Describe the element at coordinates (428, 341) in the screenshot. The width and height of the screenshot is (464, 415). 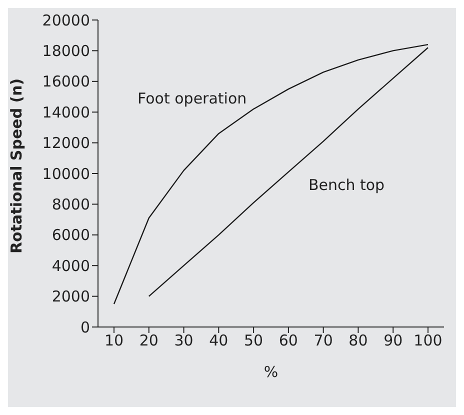
I see `x-tick-label: 100` at that location.